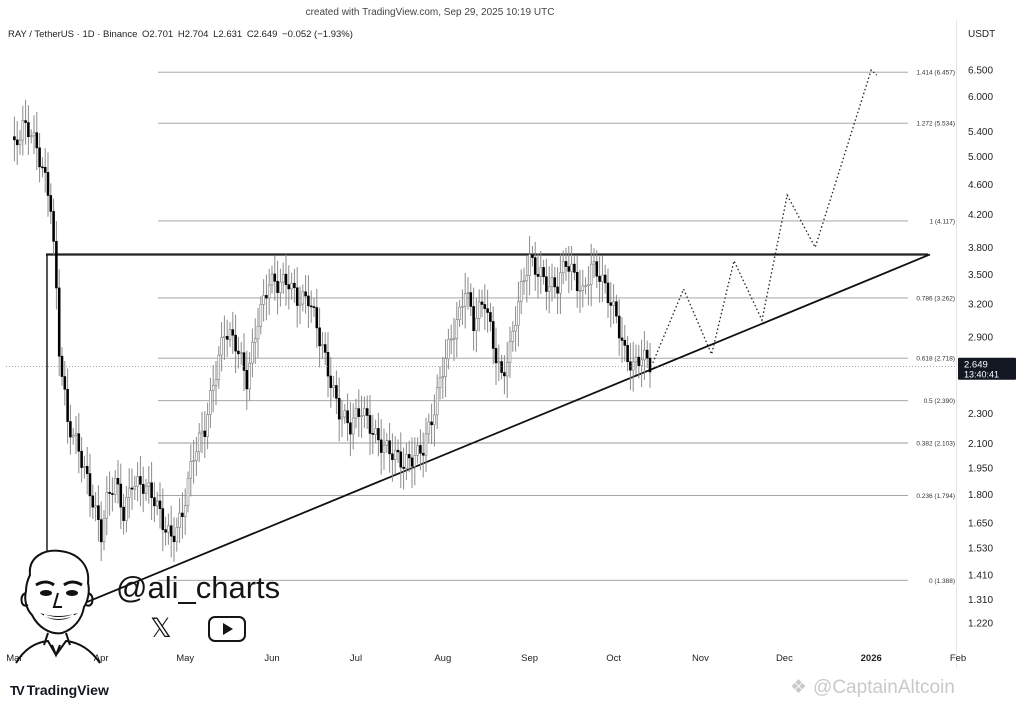 This screenshot has width=1024, height=715. Describe the element at coordinates (228, 34) in the screenshot. I see `low-value: L2.631` at that location.